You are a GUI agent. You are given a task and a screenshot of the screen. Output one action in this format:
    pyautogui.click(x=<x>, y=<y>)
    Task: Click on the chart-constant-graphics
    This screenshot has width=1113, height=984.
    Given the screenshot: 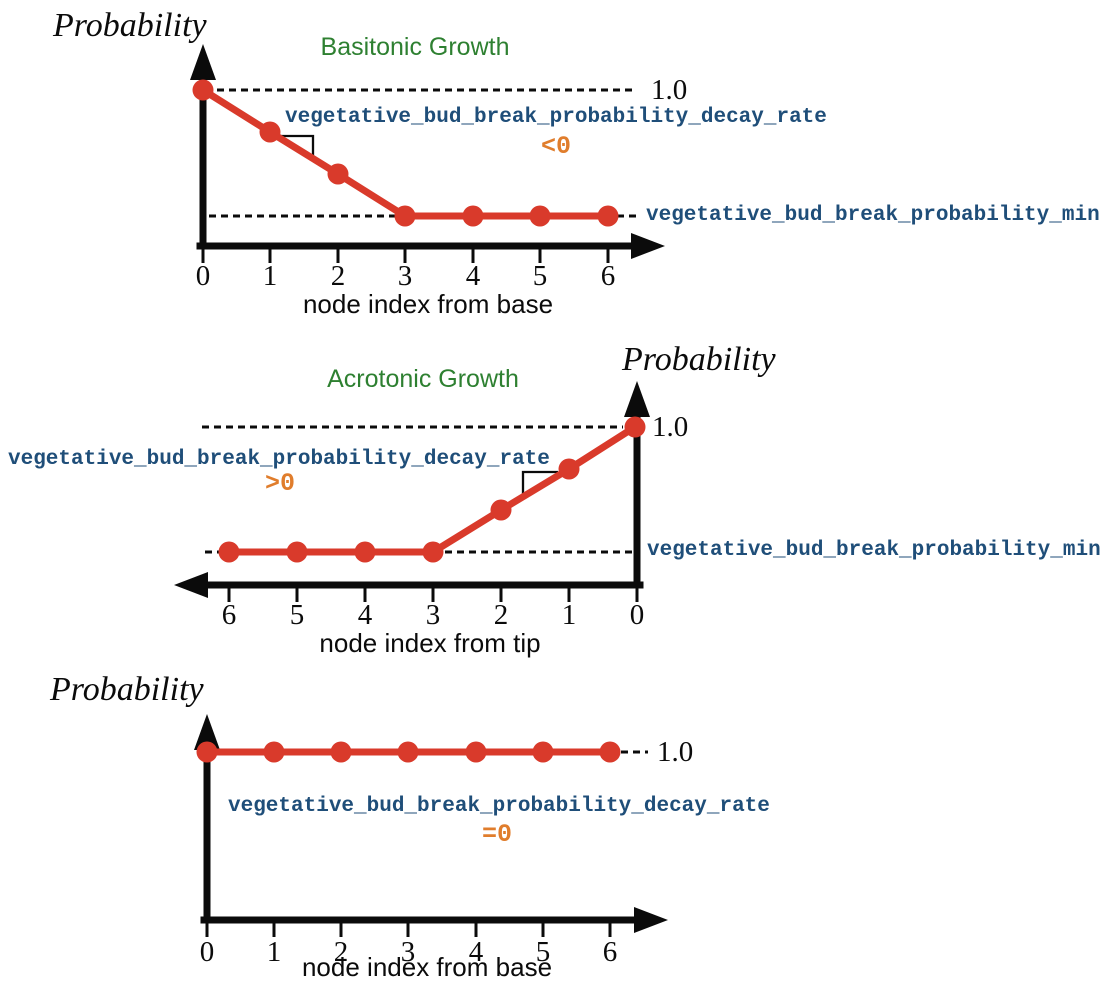 What is the action you would take?
    pyautogui.click(x=431, y=825)
    